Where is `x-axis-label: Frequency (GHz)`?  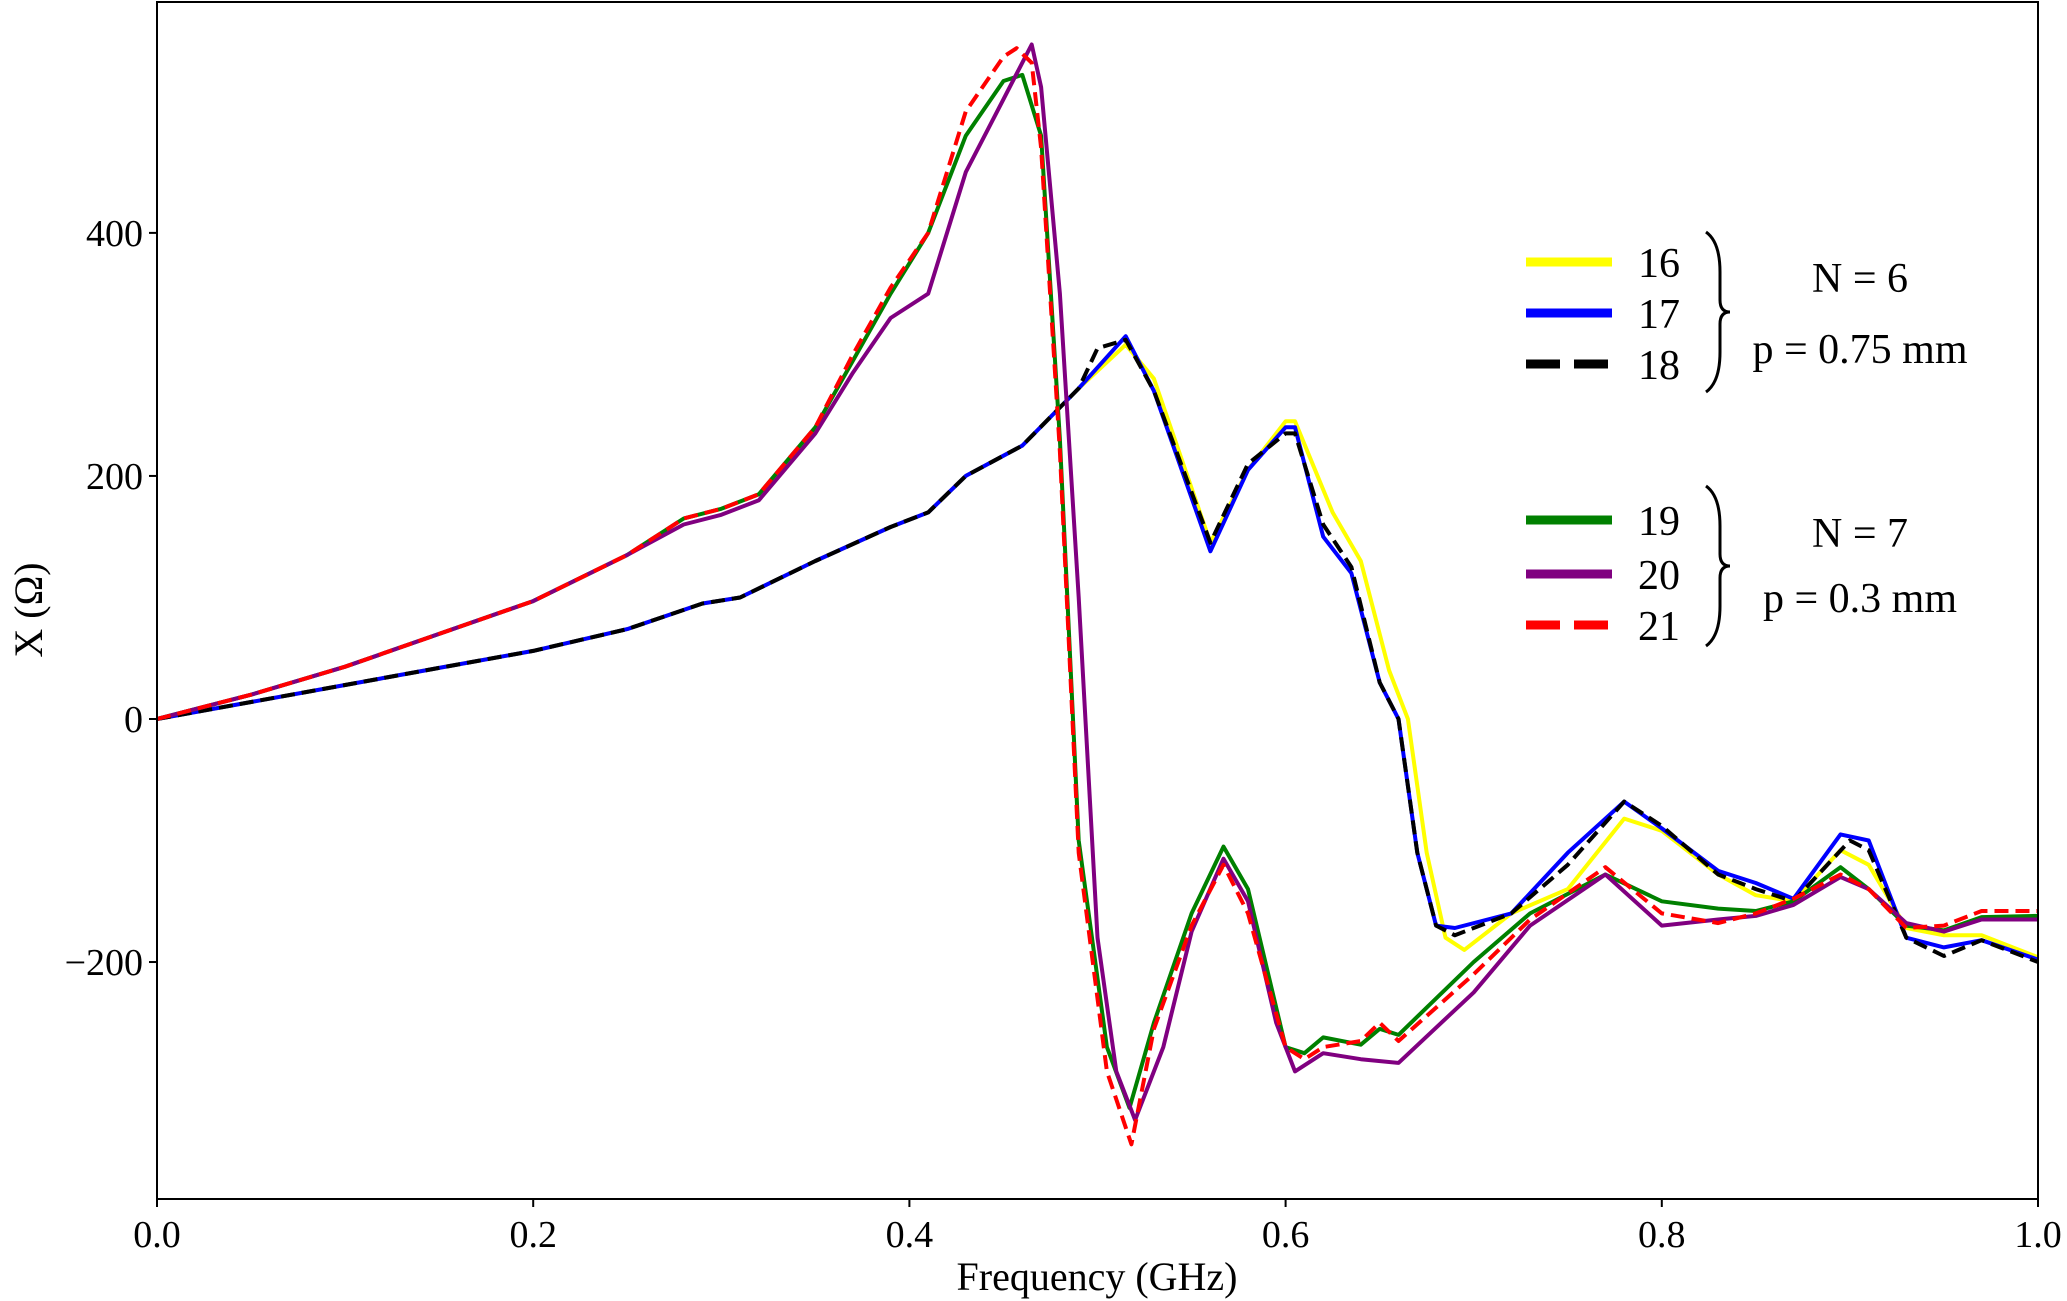 x-axis-label: Frequency (GHz) is located at coordinates (1097, 1276).